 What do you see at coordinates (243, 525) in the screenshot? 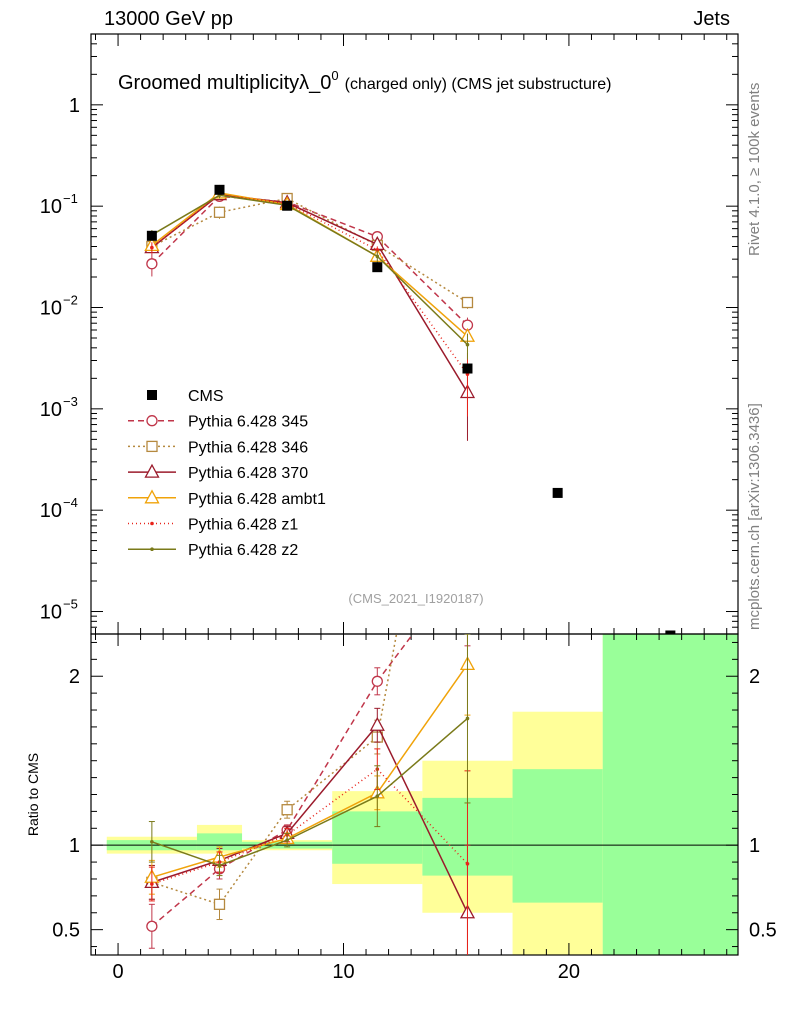
I see `legend-label-4: Pythia 6.428 z1` at bounding box center [243, 525].